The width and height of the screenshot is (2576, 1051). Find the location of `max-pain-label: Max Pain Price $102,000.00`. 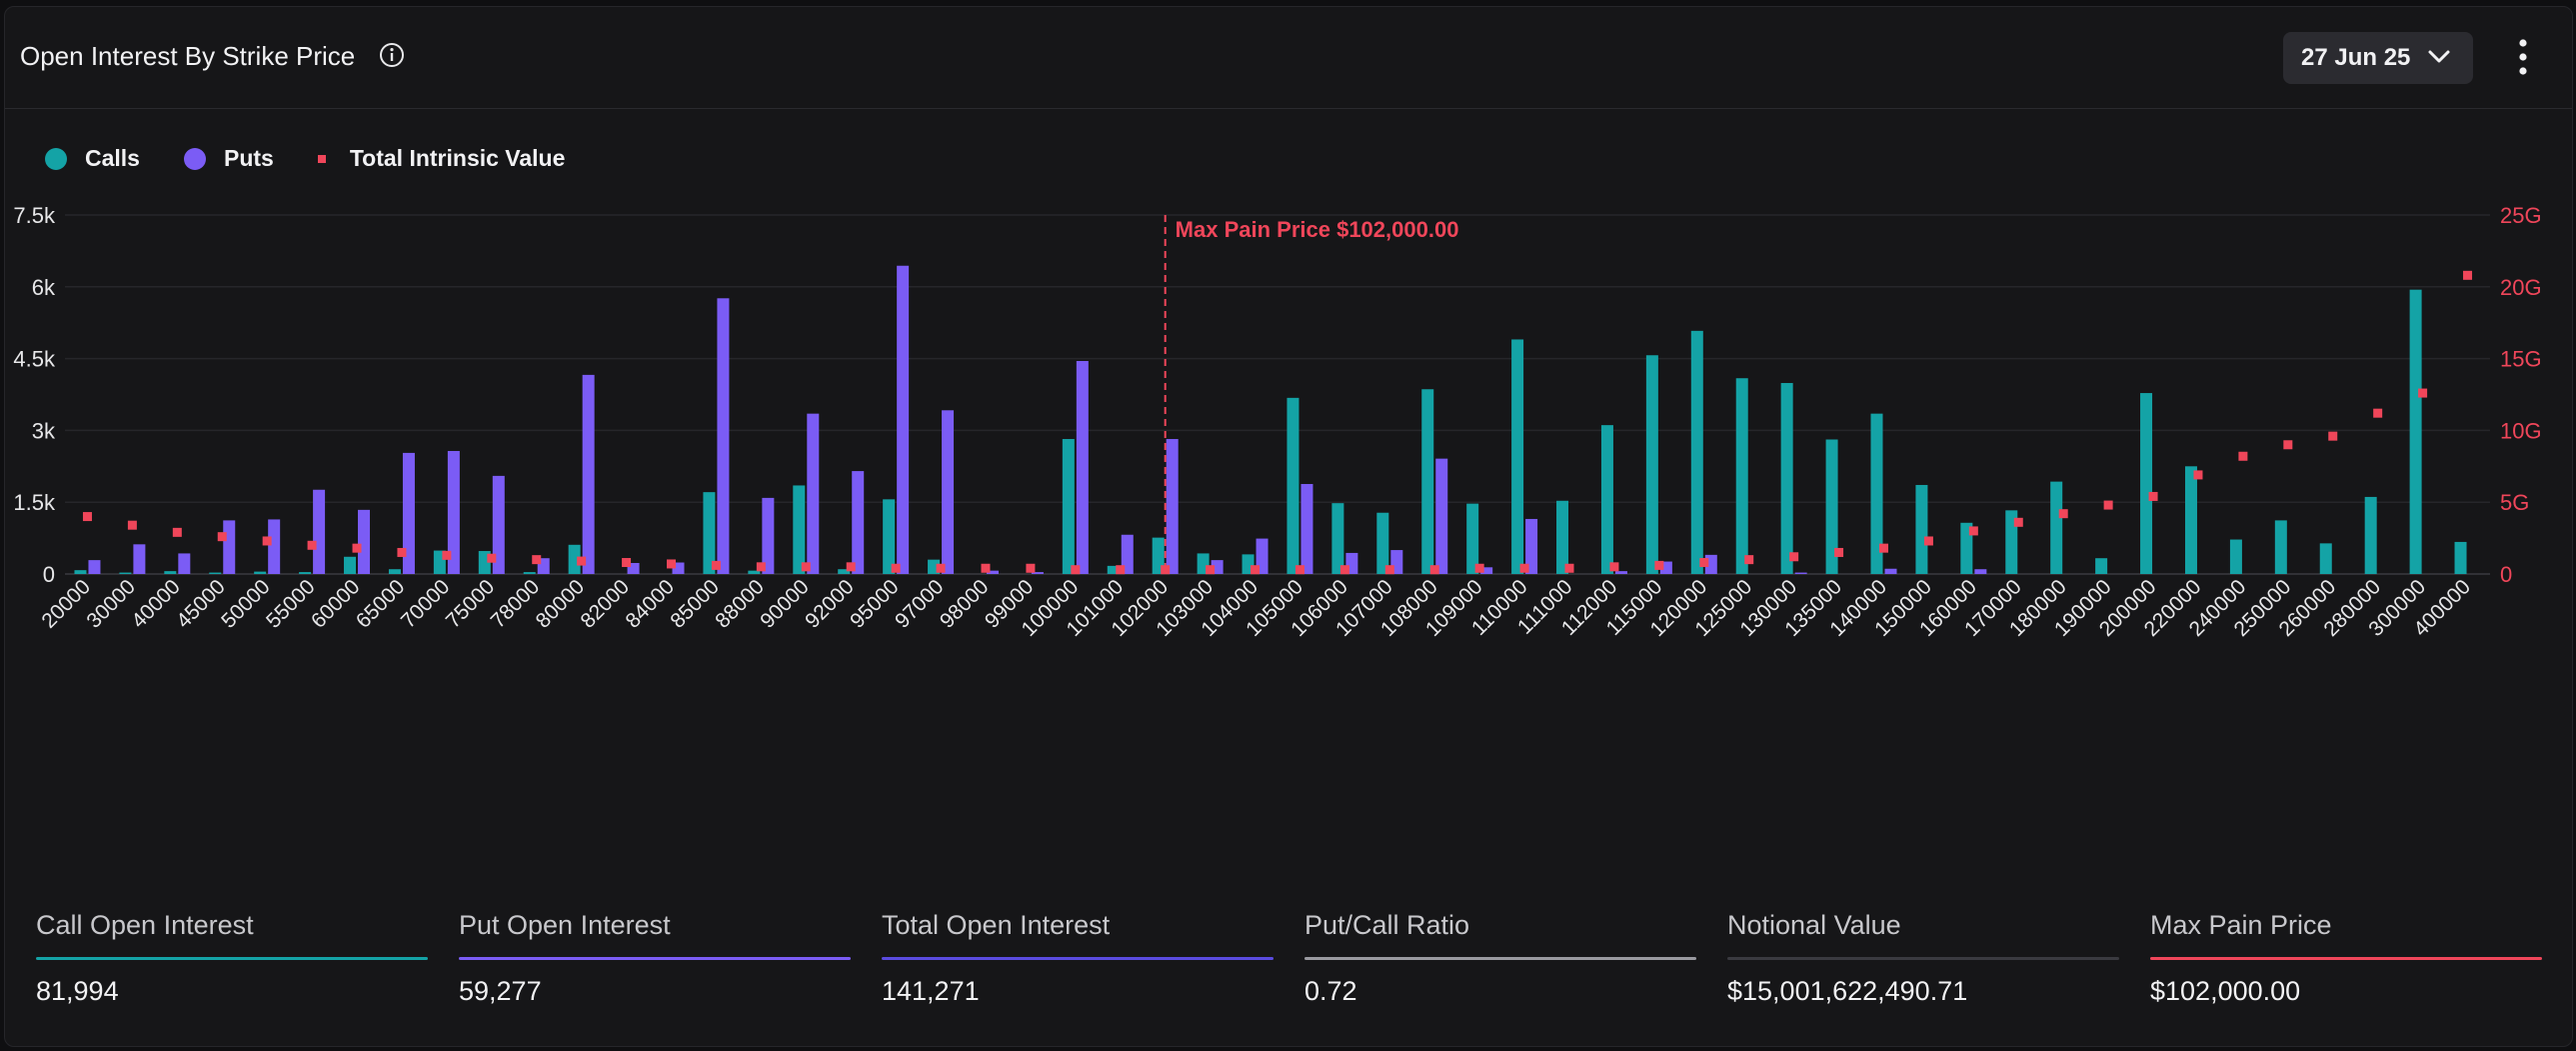

max-pain-label: Max Pain Price $102,000.00 is located at coordinates (1317, 229).